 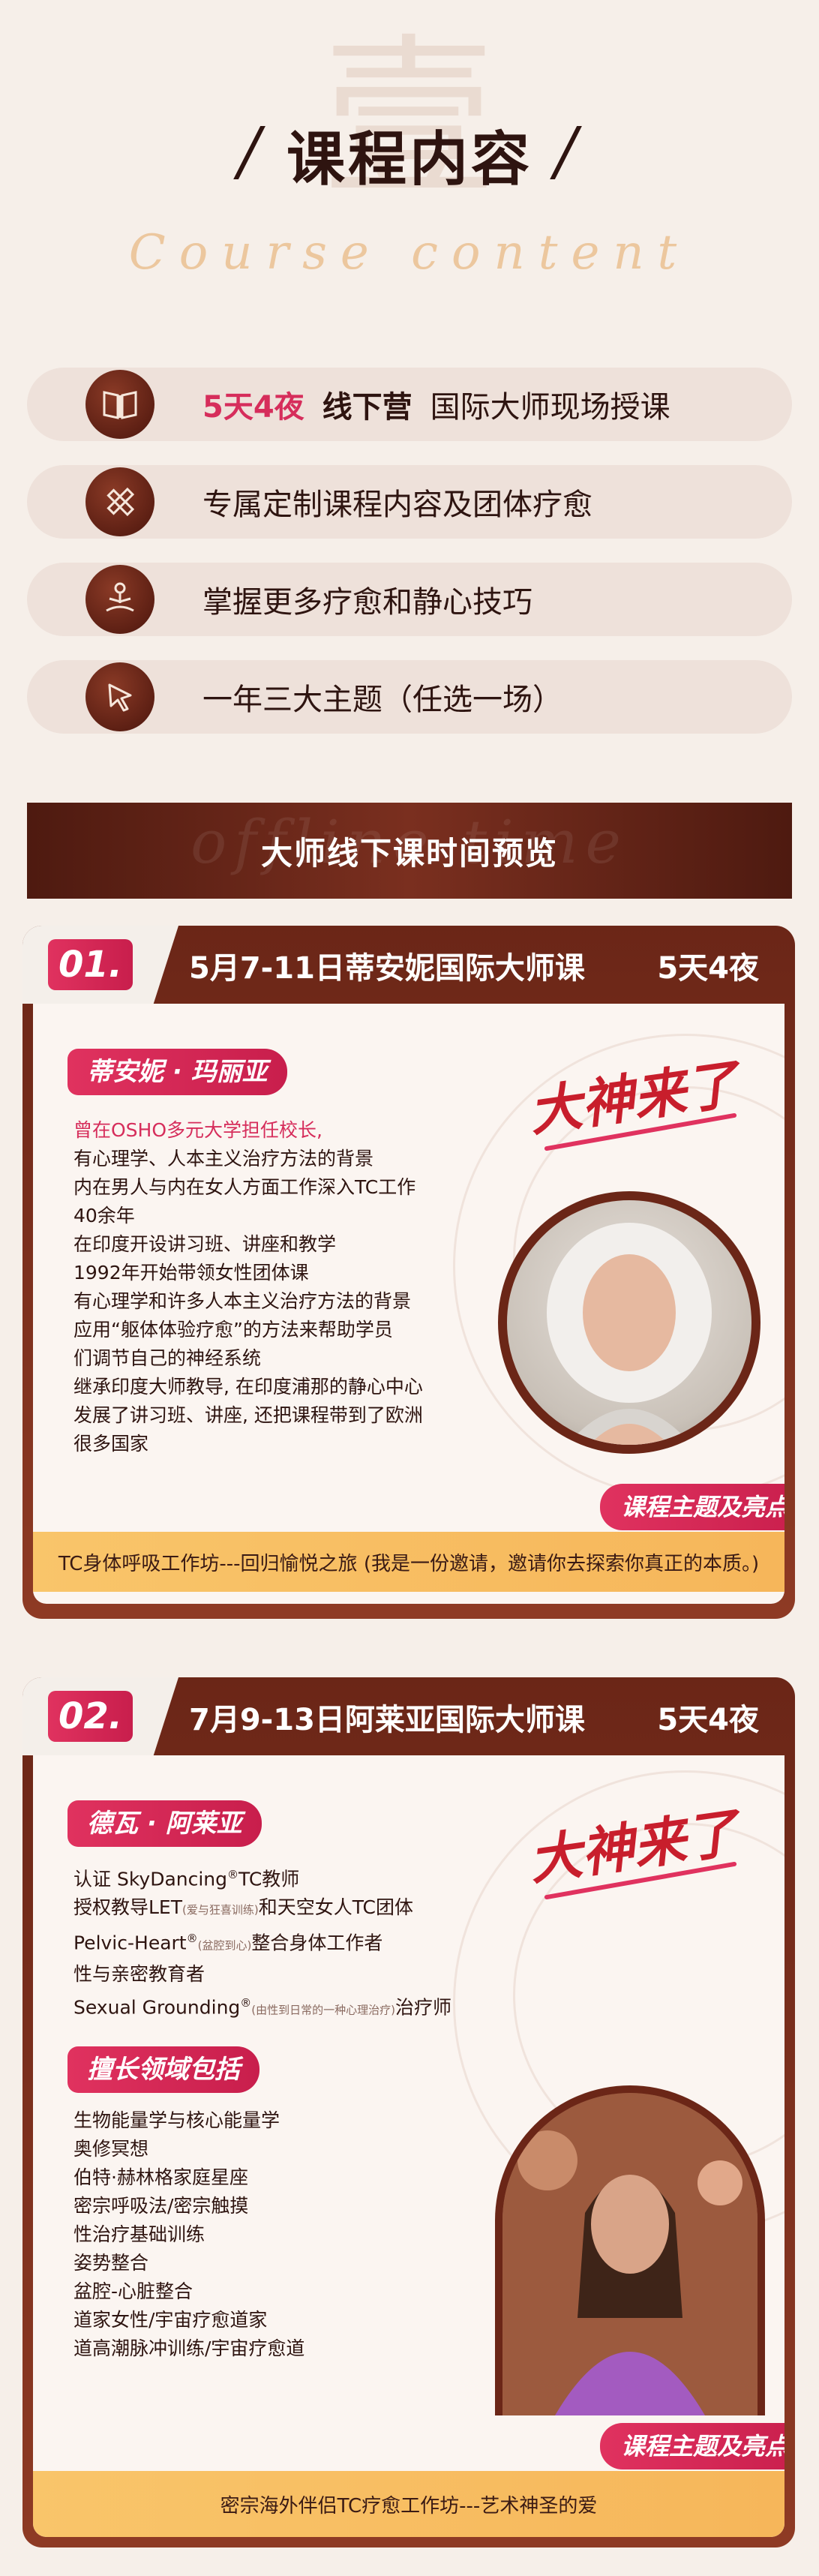 What do you see at coordinates (249, 151) in the screenshot?
I see `header-left-slash: /` at bounding box center [249, 151].